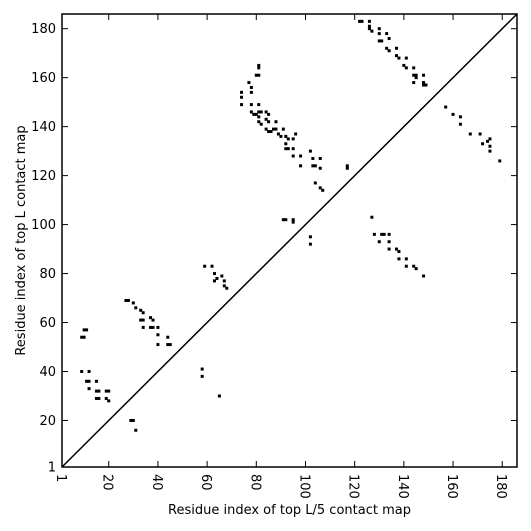 The width and height of the screenshot is (531, 531). What do you see at coordinates (205, 482) in the screenshot?
I see `x-tick-label: 60` at bounding box center [205, 482].